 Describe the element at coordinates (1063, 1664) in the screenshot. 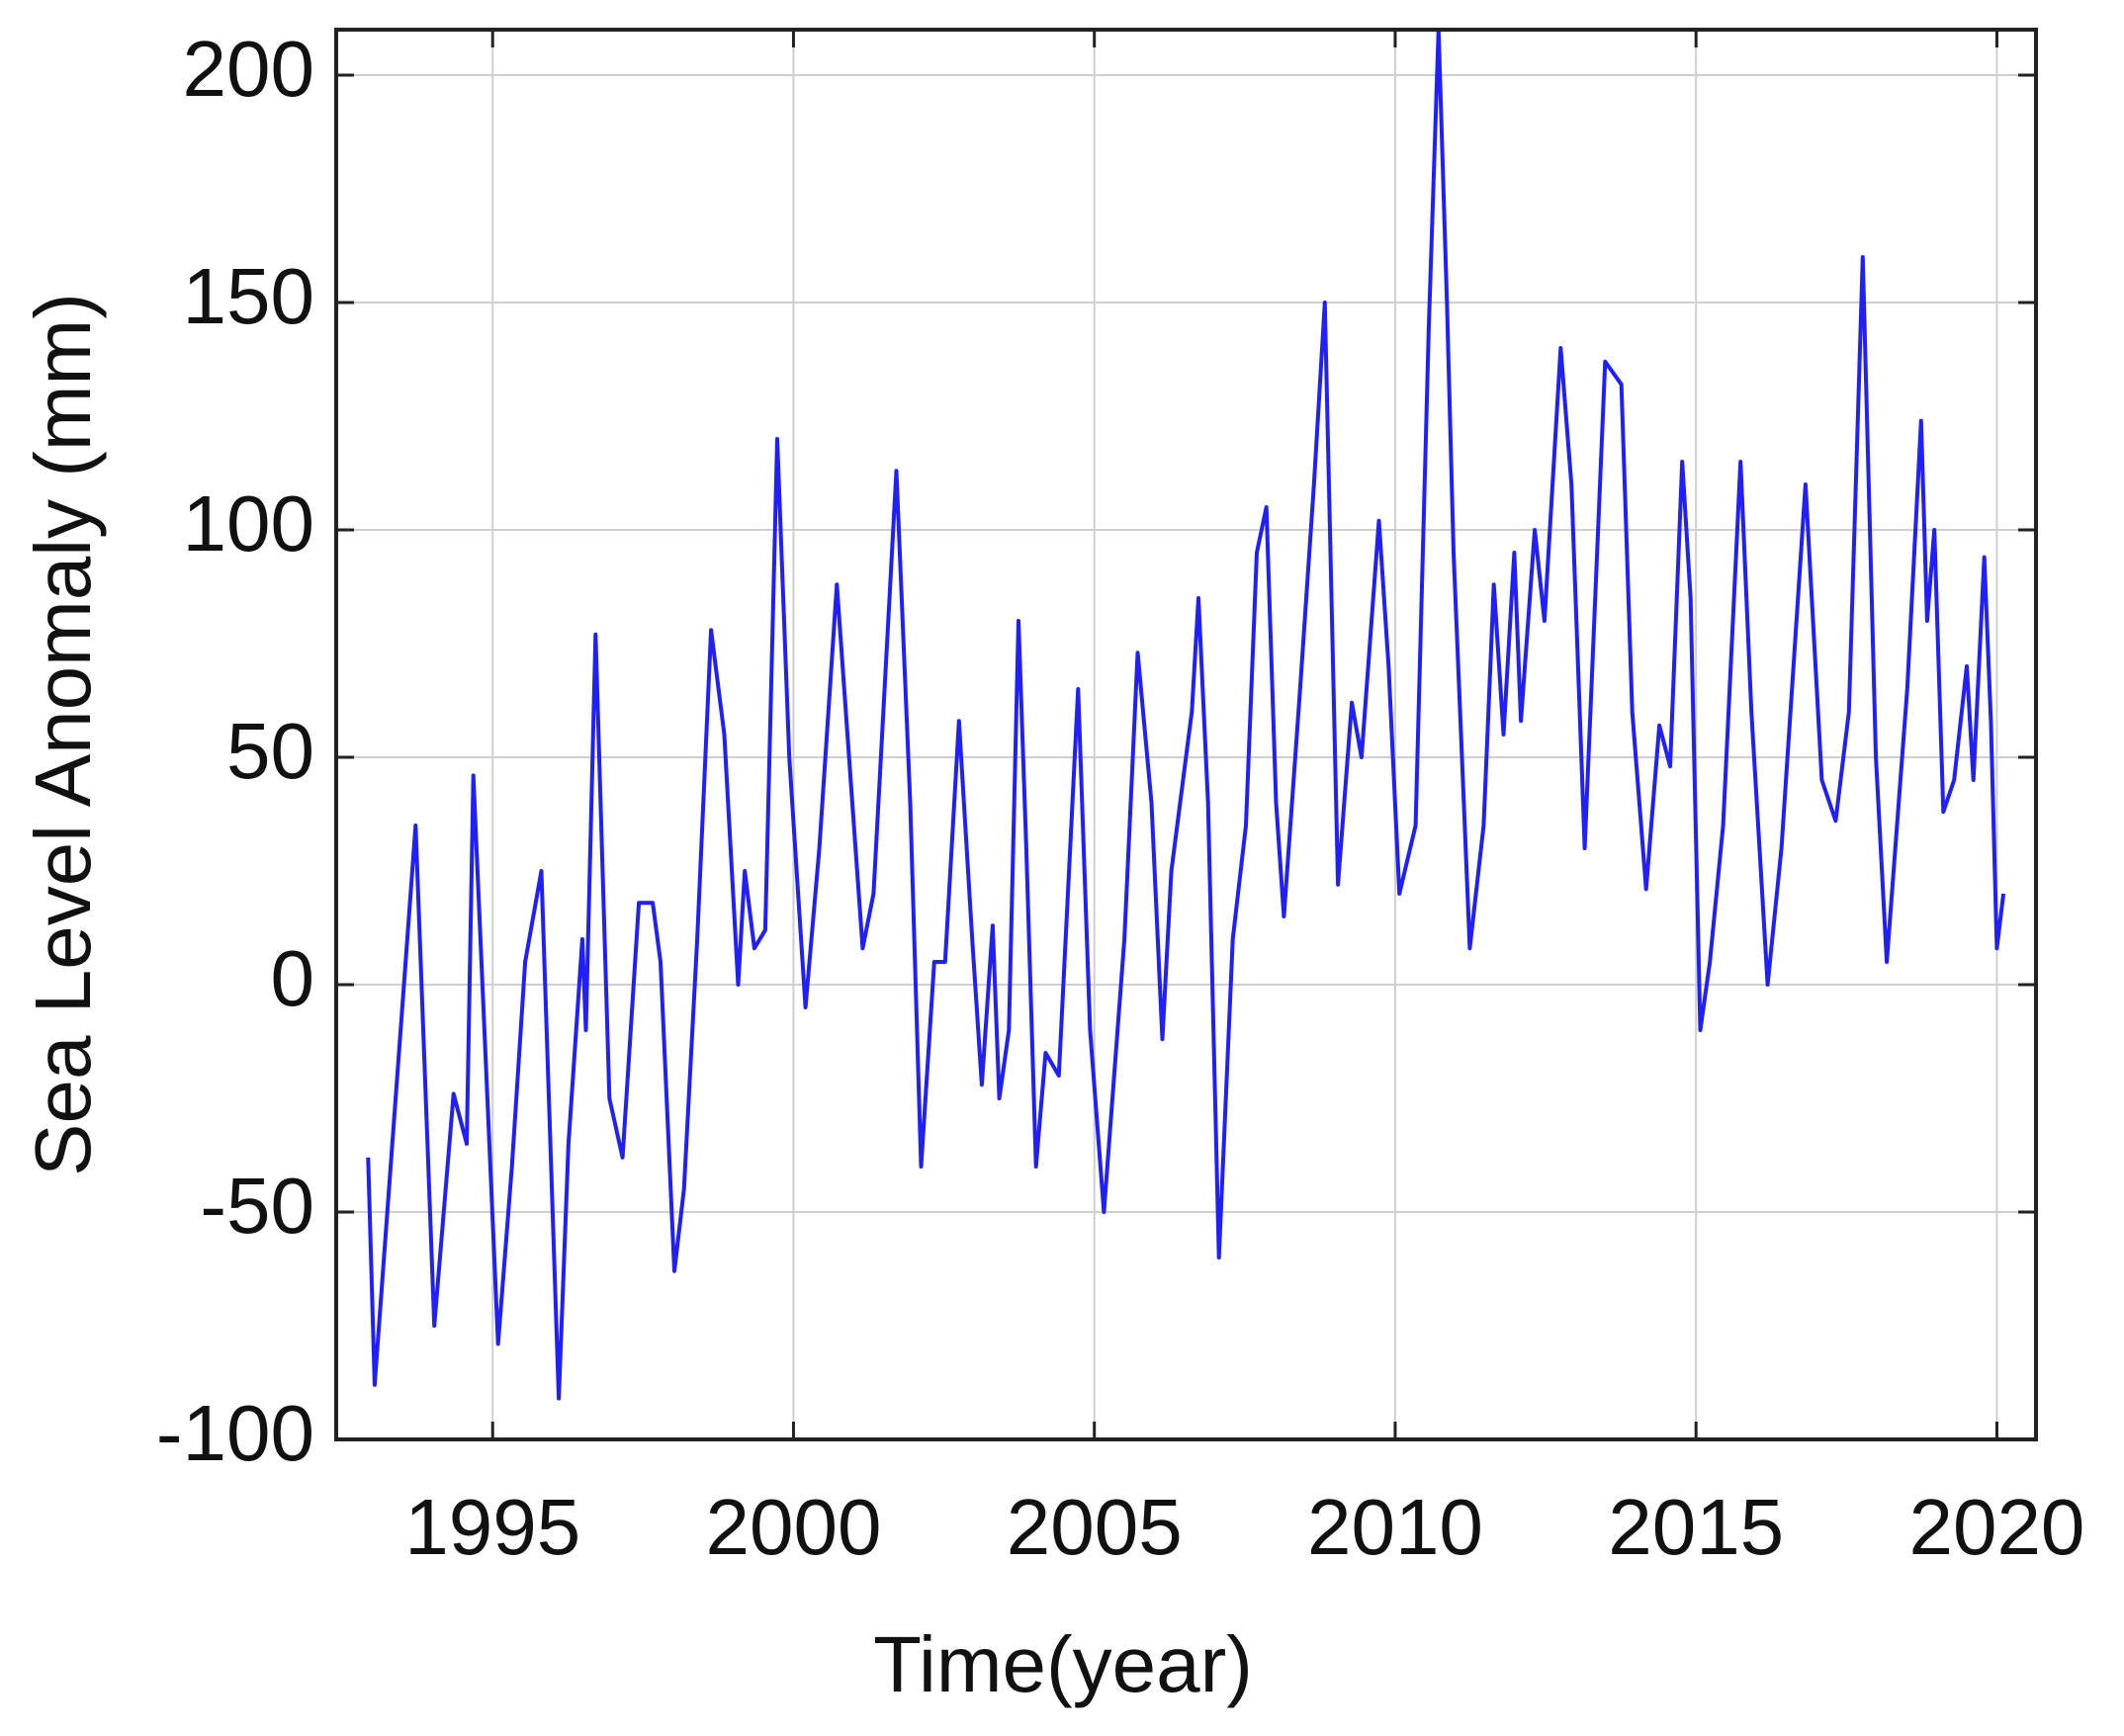

I see `x-axis-label: Time(year)` at that location.